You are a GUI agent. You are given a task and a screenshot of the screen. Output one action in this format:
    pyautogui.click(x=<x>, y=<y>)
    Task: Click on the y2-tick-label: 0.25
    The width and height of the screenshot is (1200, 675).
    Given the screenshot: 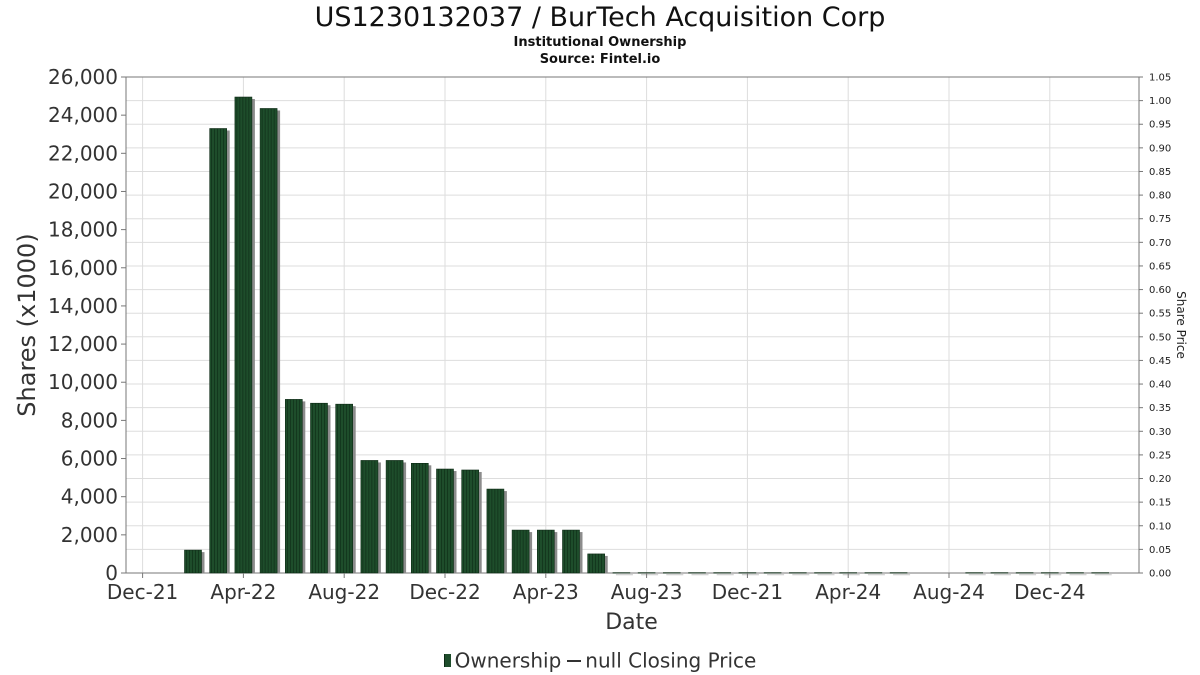 What is the action you would take?
    pyautogui.click(x=1160, y=455)
    